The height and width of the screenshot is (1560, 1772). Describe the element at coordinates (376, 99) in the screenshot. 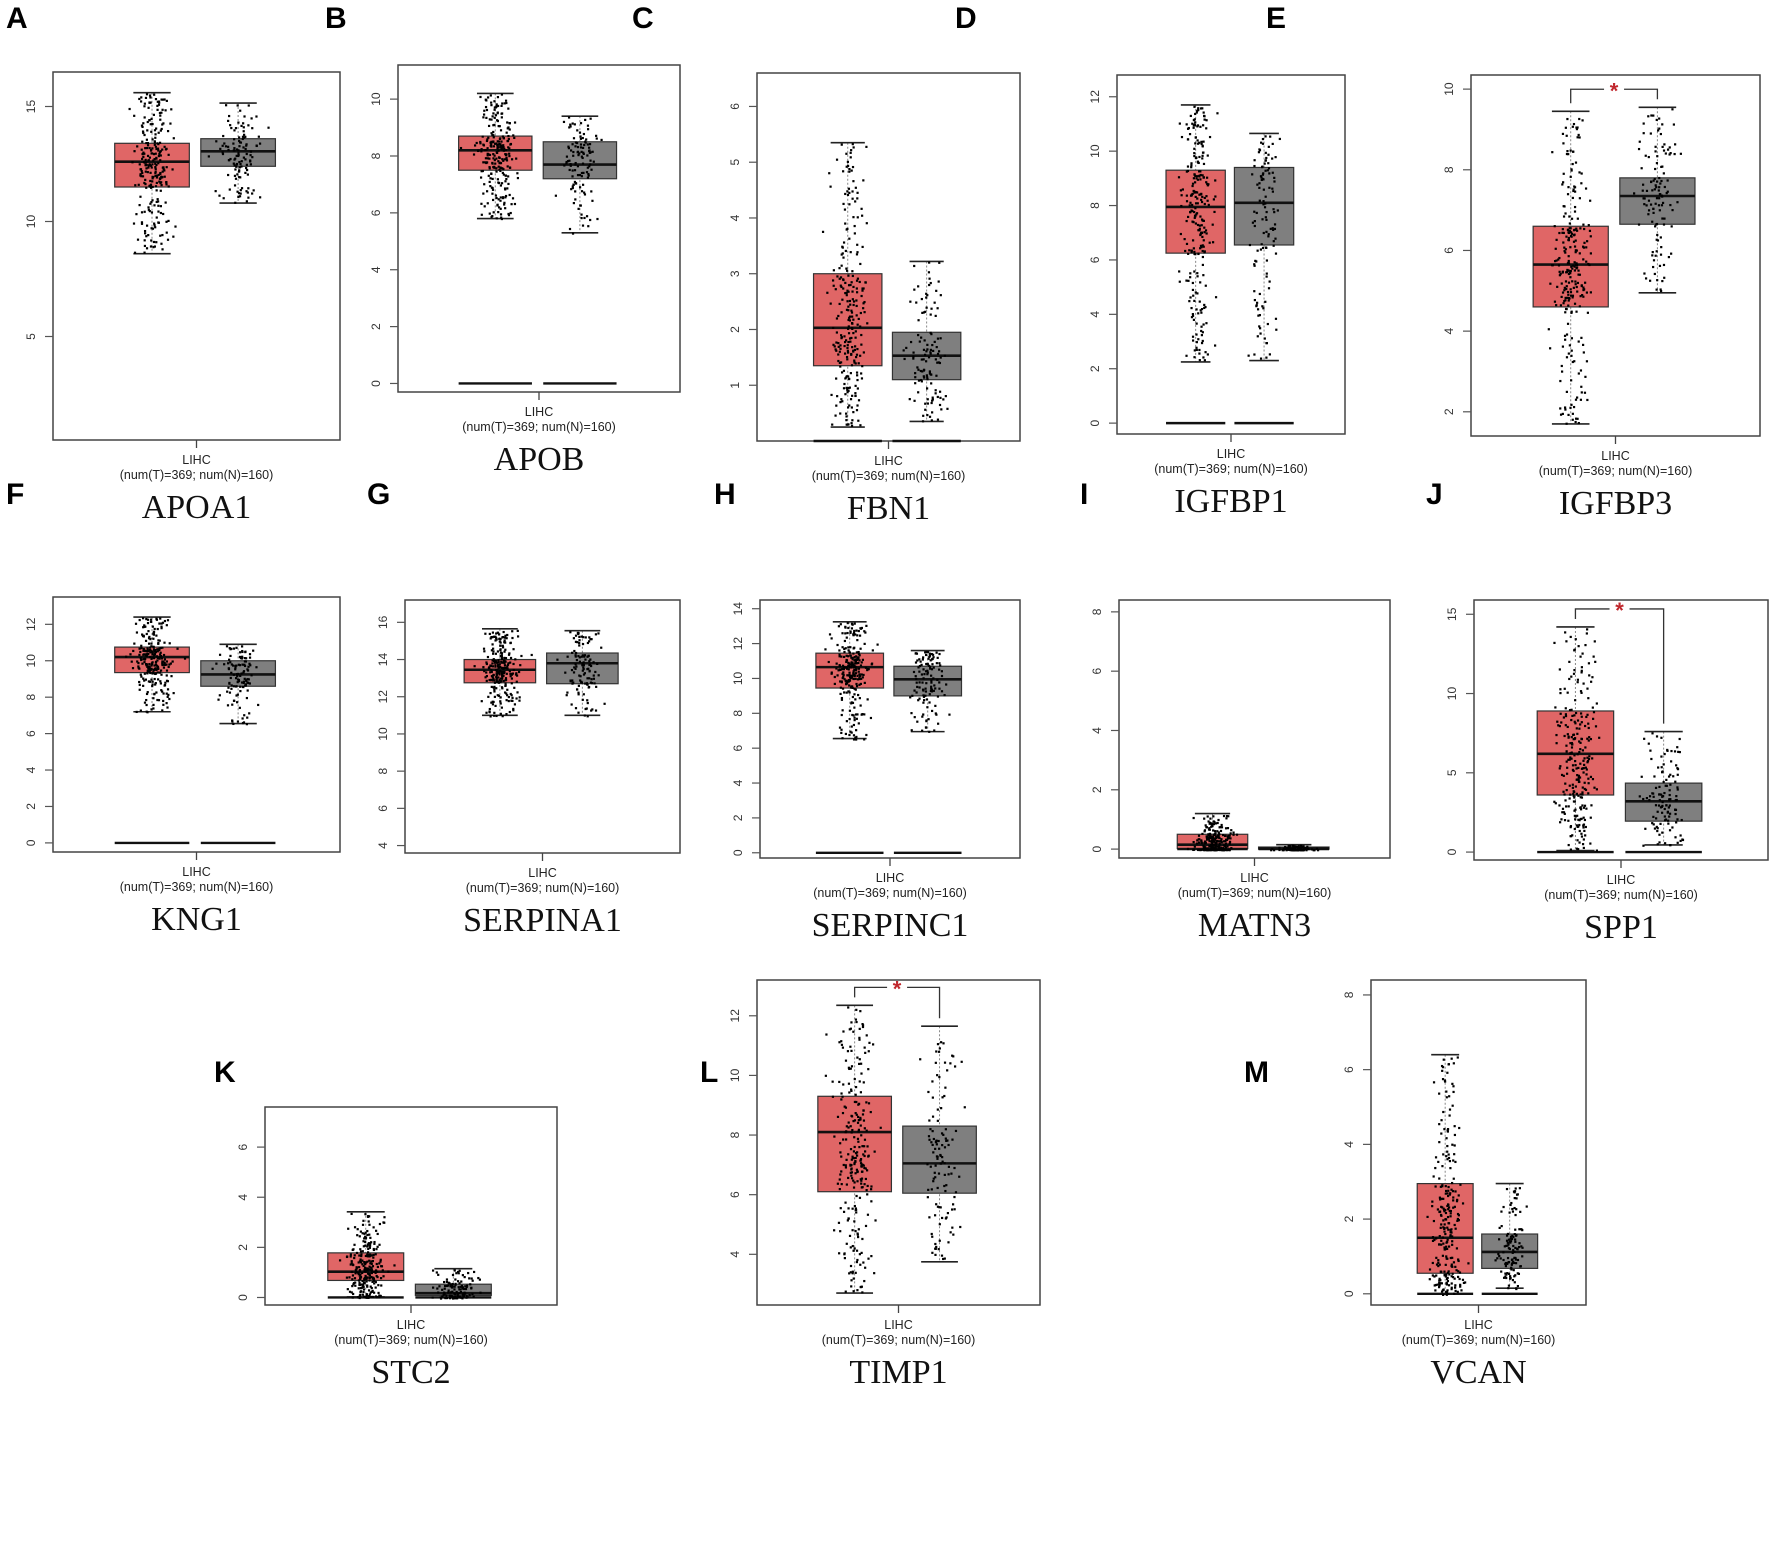

I see `y-tick-label: 10` at that location.